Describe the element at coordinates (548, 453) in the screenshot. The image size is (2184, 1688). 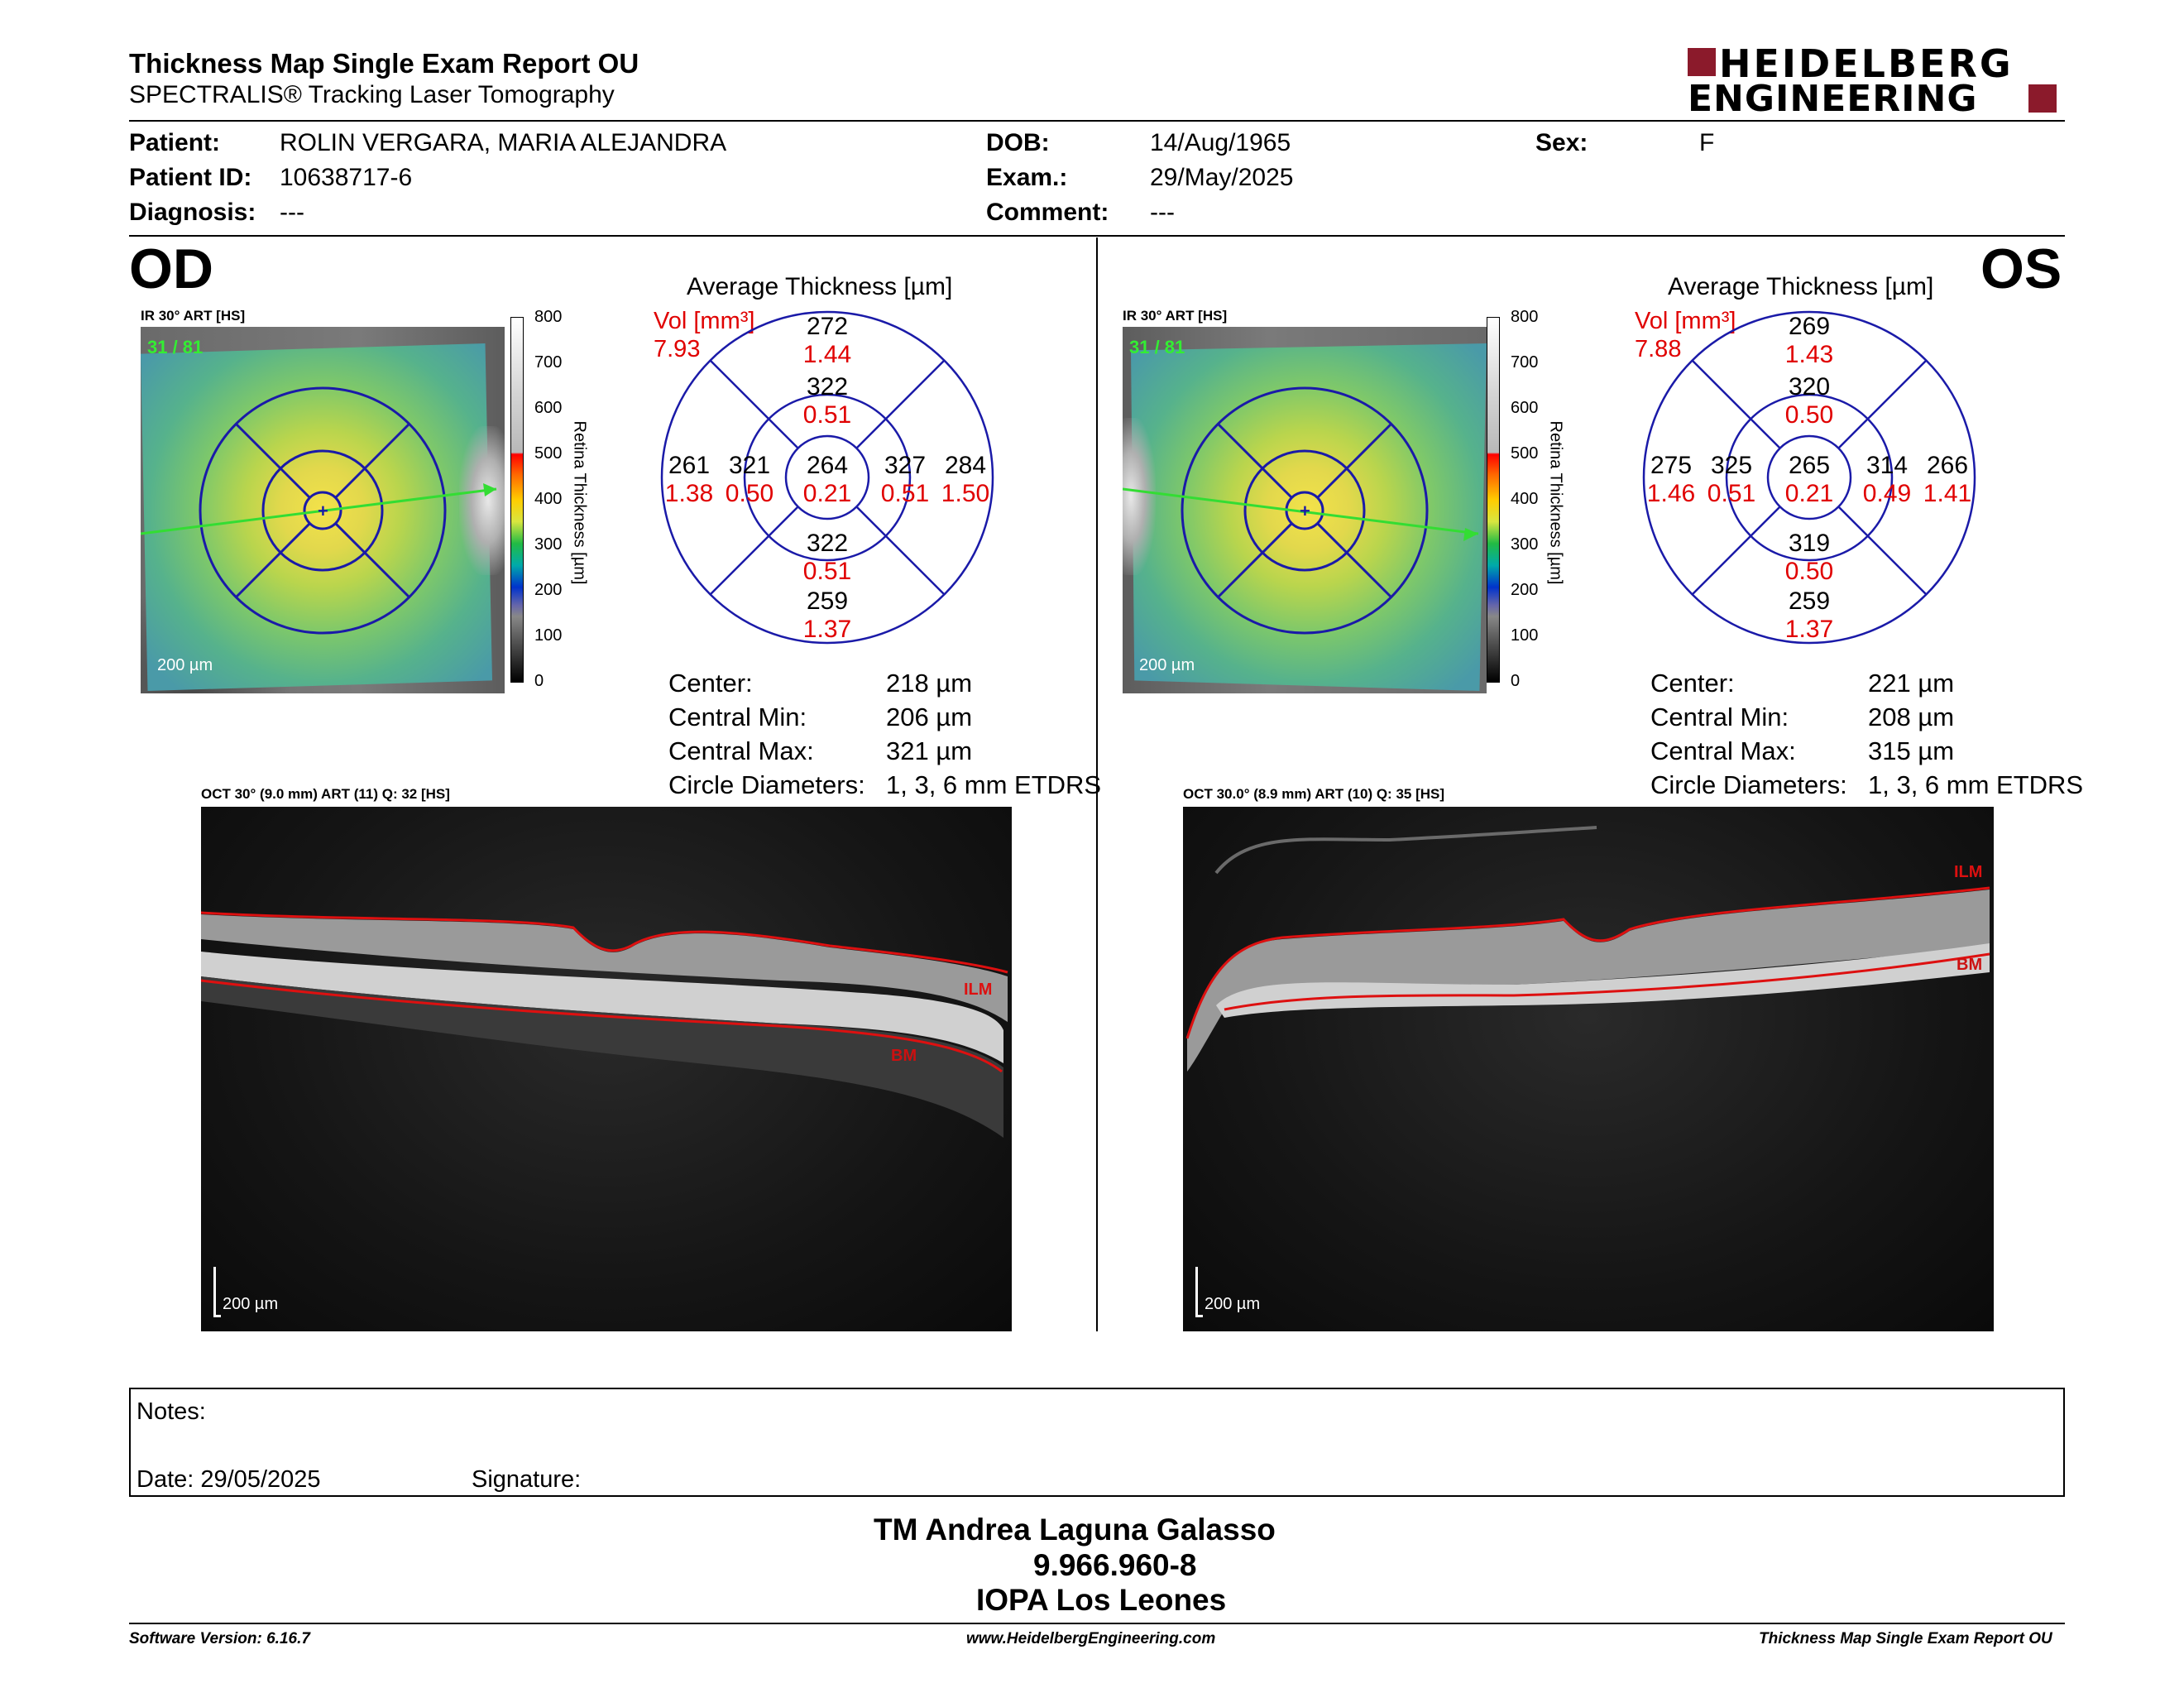
I see `od-cbar-tick: 500` at that location.